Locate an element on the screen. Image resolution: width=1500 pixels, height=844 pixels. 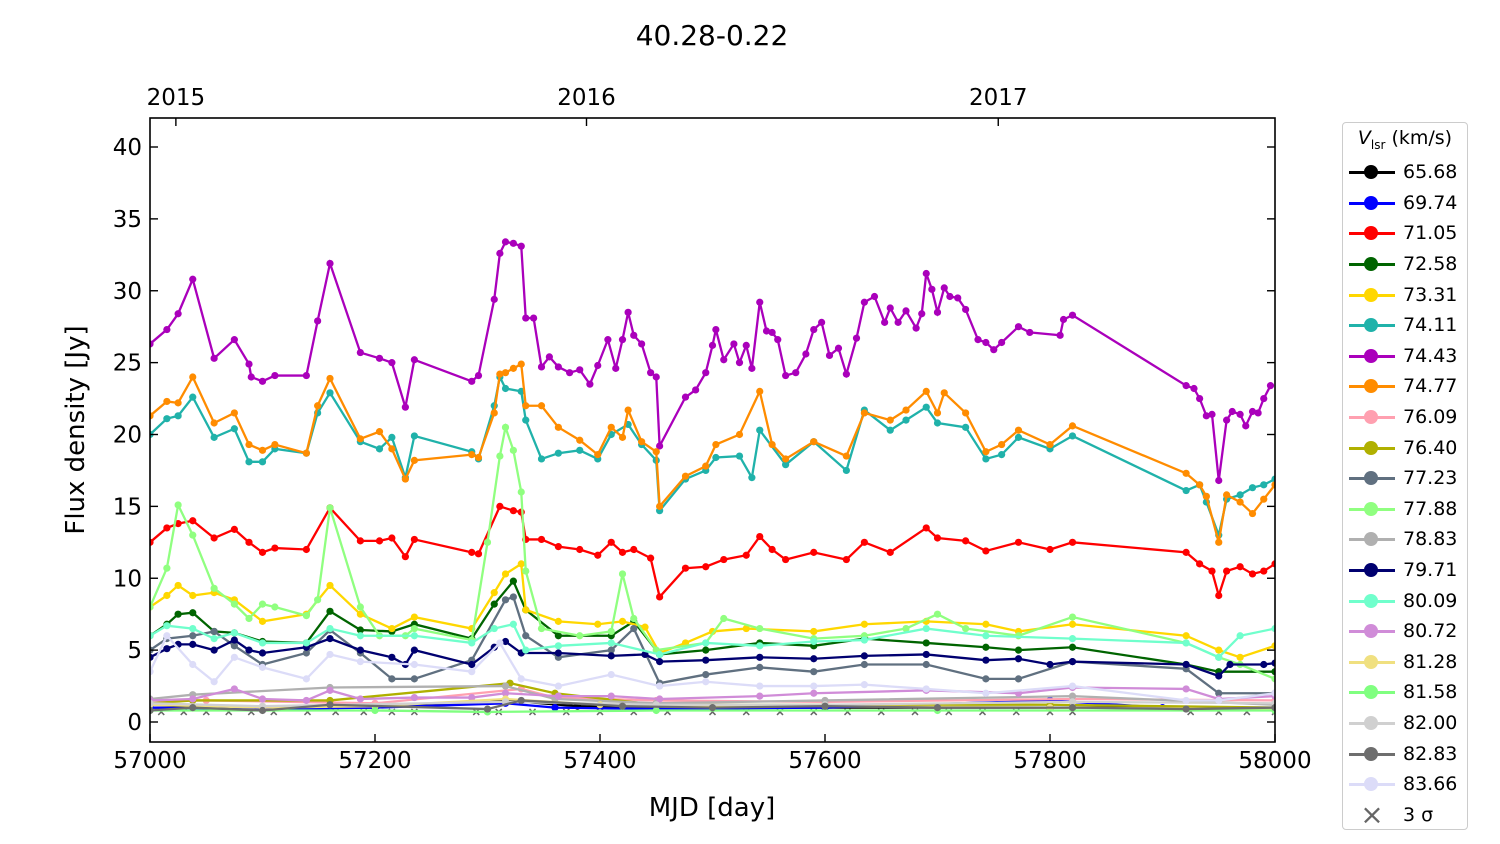
legend-label: 77.23 is located at coordinates (1430, 478).